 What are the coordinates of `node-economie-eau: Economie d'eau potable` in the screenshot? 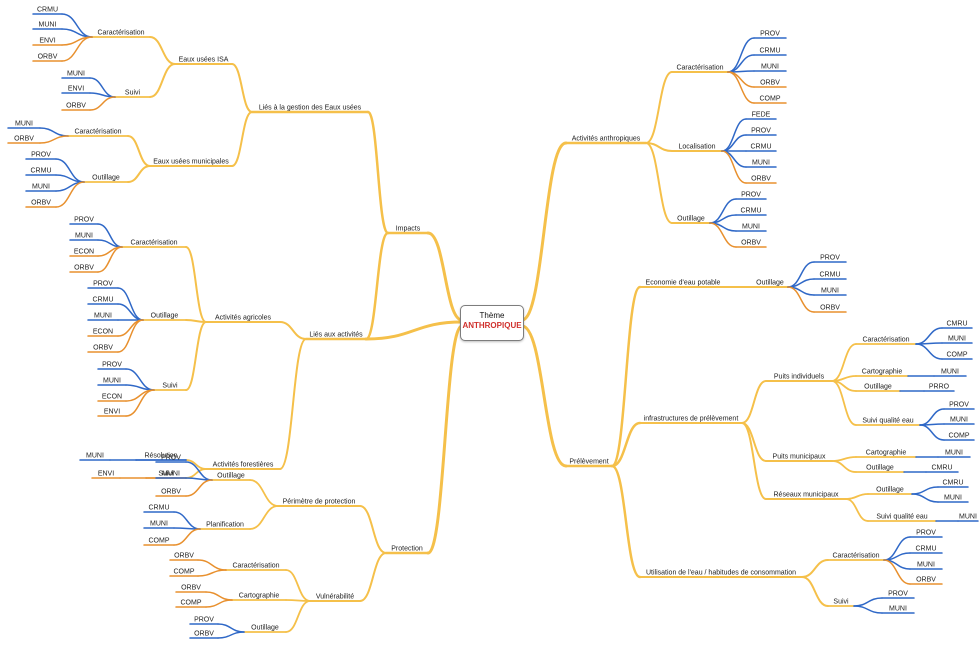 It's located at (683, 283).